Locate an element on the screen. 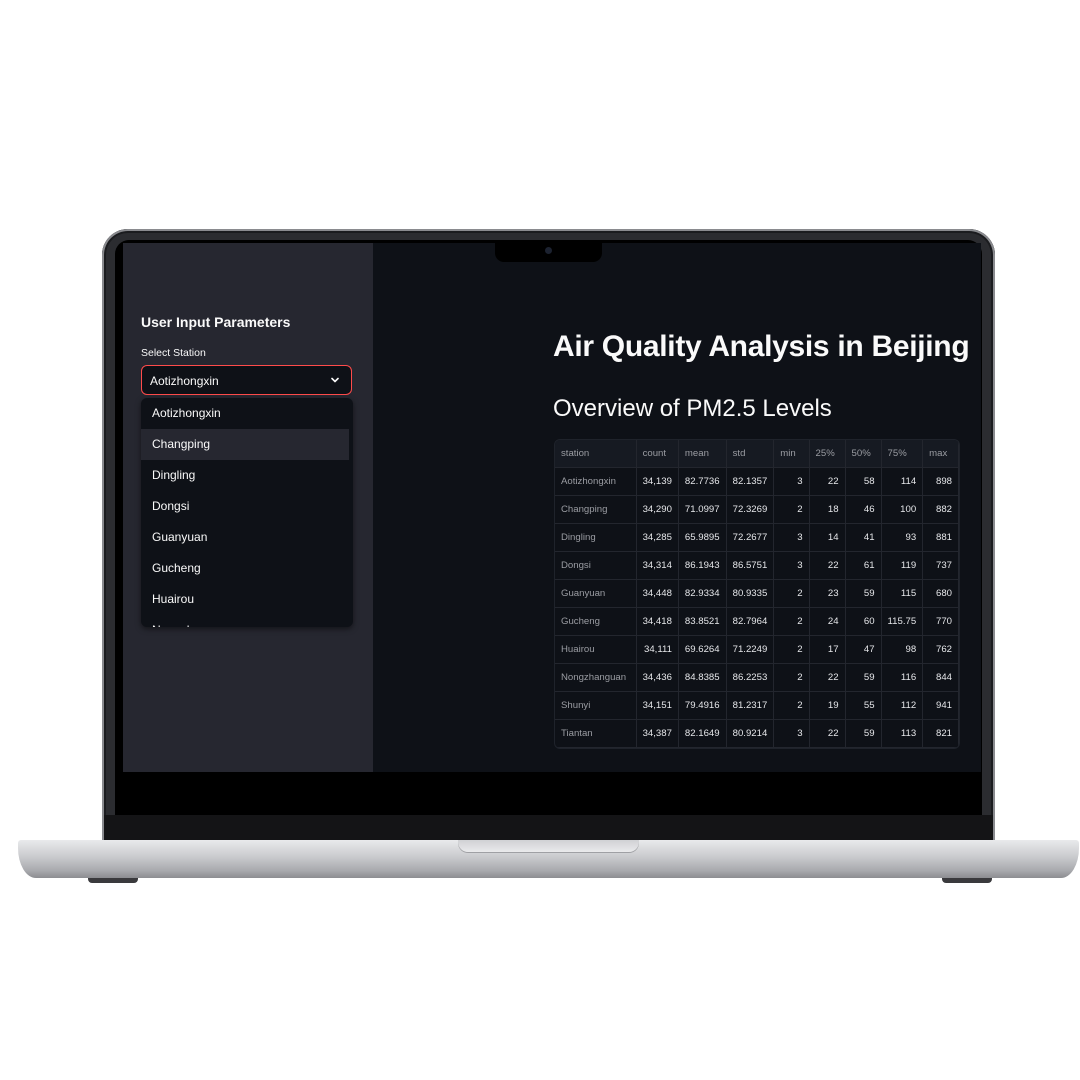  table-row: Guanyuan 34,448 82.9334 80.9335 2 23 59 115 680 is located at coordinates (757, 593).